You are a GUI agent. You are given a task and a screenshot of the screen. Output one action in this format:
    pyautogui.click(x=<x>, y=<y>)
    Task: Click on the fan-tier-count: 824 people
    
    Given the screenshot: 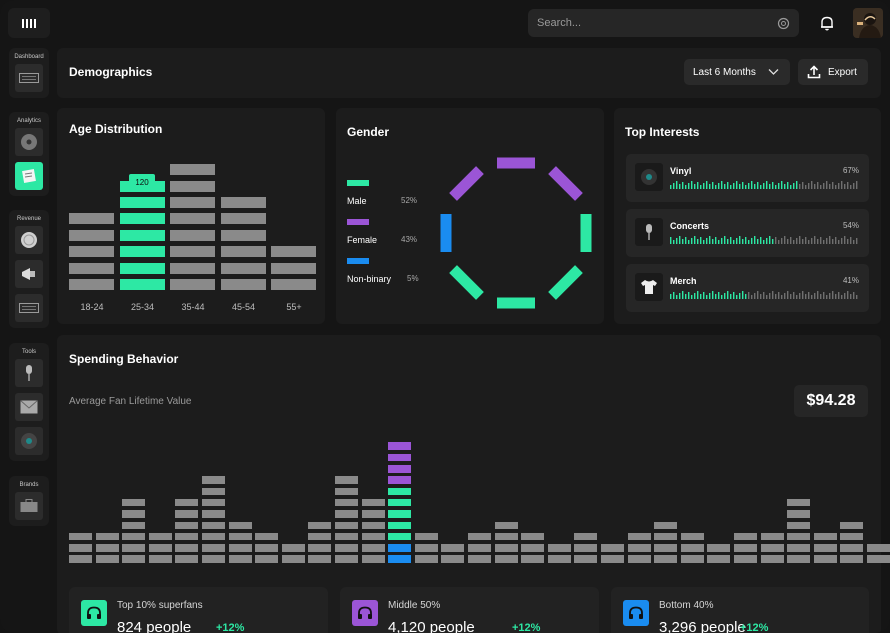 What is the action you would take?
    pyautogui.click(x=154, y=626)
    